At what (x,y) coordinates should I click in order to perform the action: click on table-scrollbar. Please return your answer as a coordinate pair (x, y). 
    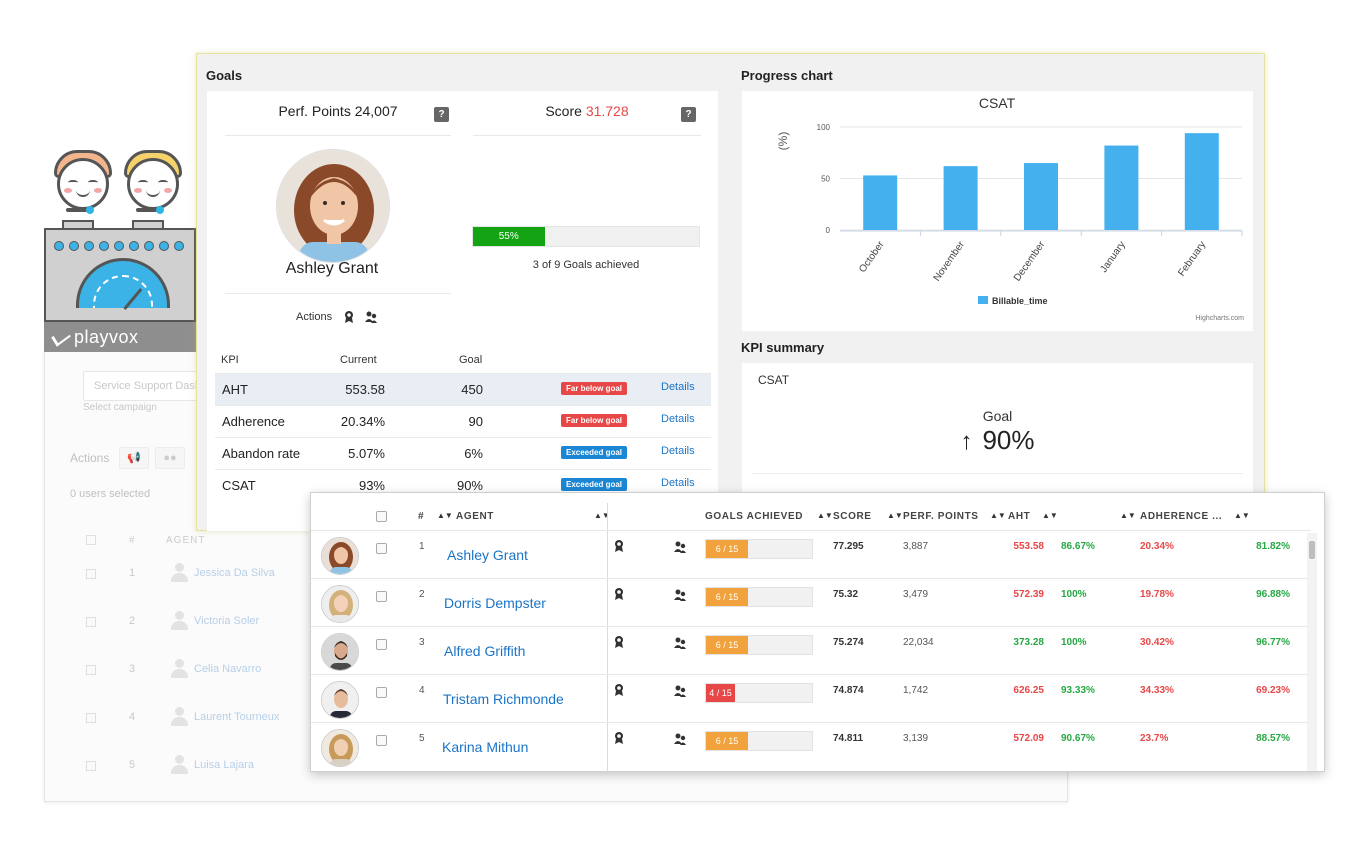
    Looking at the image, I should click on (1312, 652).